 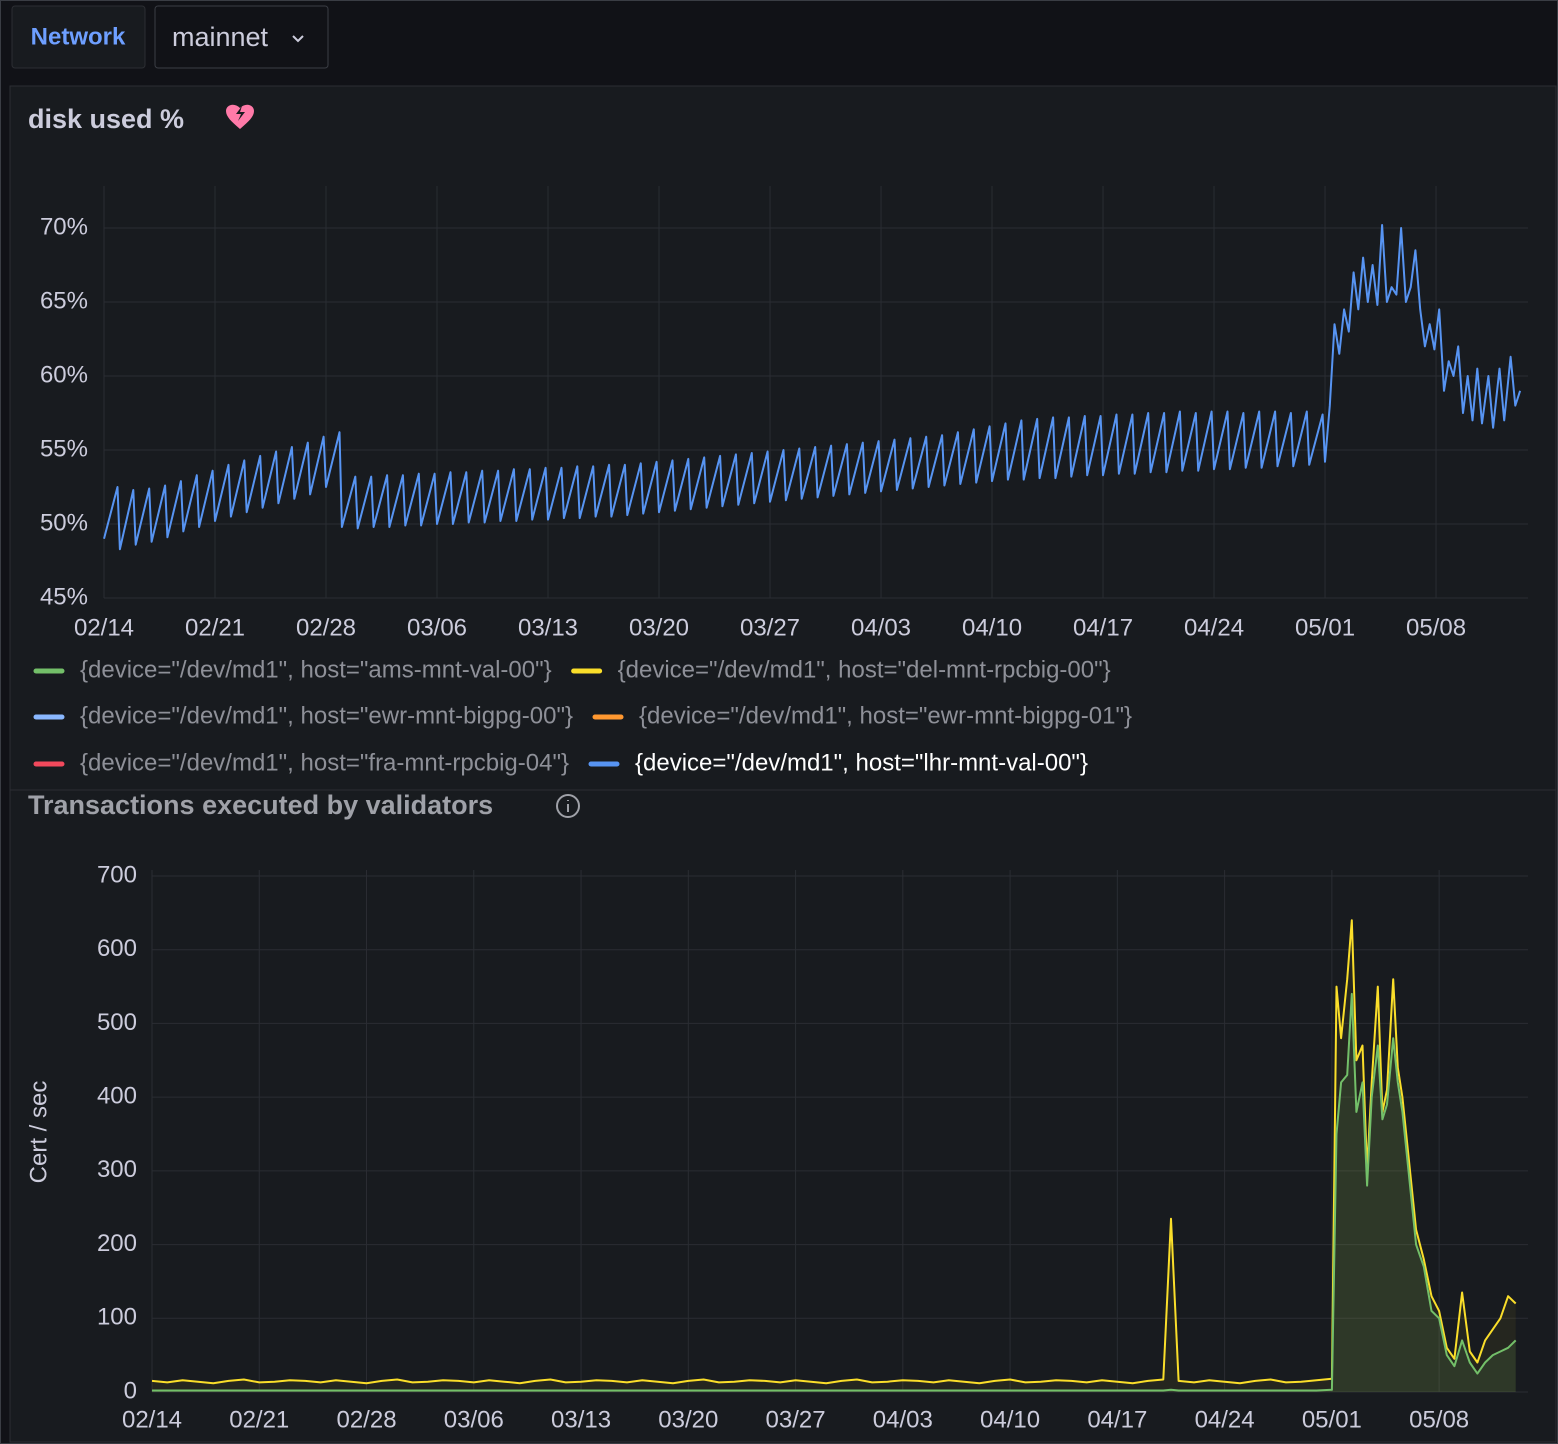 I want to click on y-tick-label: 400, so click(x=117, y=1095).